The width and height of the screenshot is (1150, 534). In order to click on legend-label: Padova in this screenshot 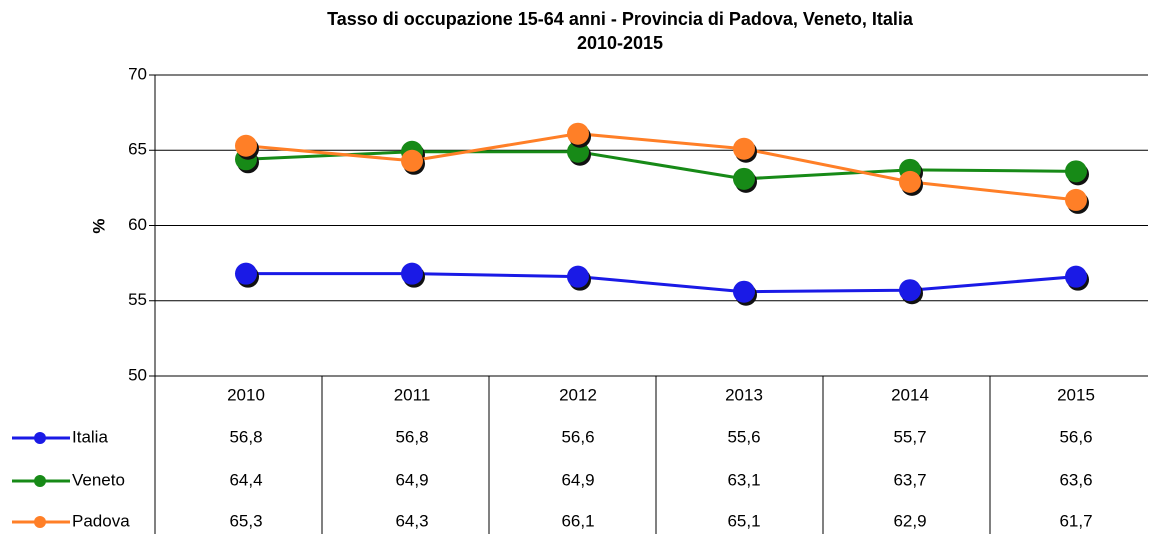, I will do `click(101, 520)`.